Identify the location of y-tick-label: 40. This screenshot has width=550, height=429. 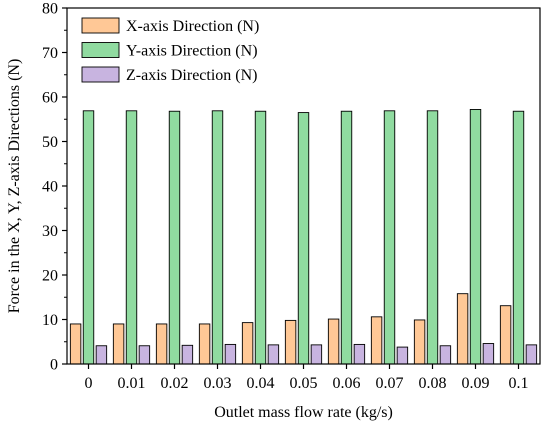
(50, 187).